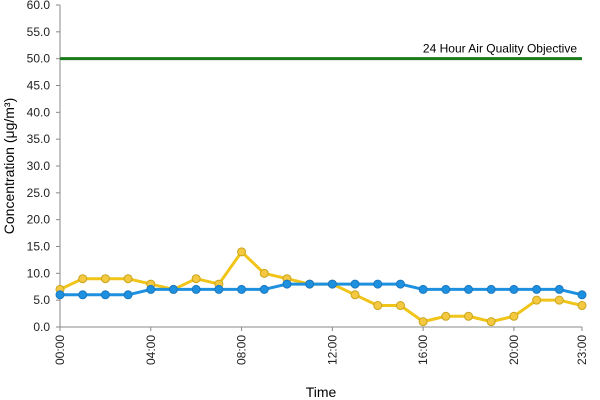 This screenshot has height=400, width=600. I want to click on y-tick-label: 20.0, so click(39, 220).